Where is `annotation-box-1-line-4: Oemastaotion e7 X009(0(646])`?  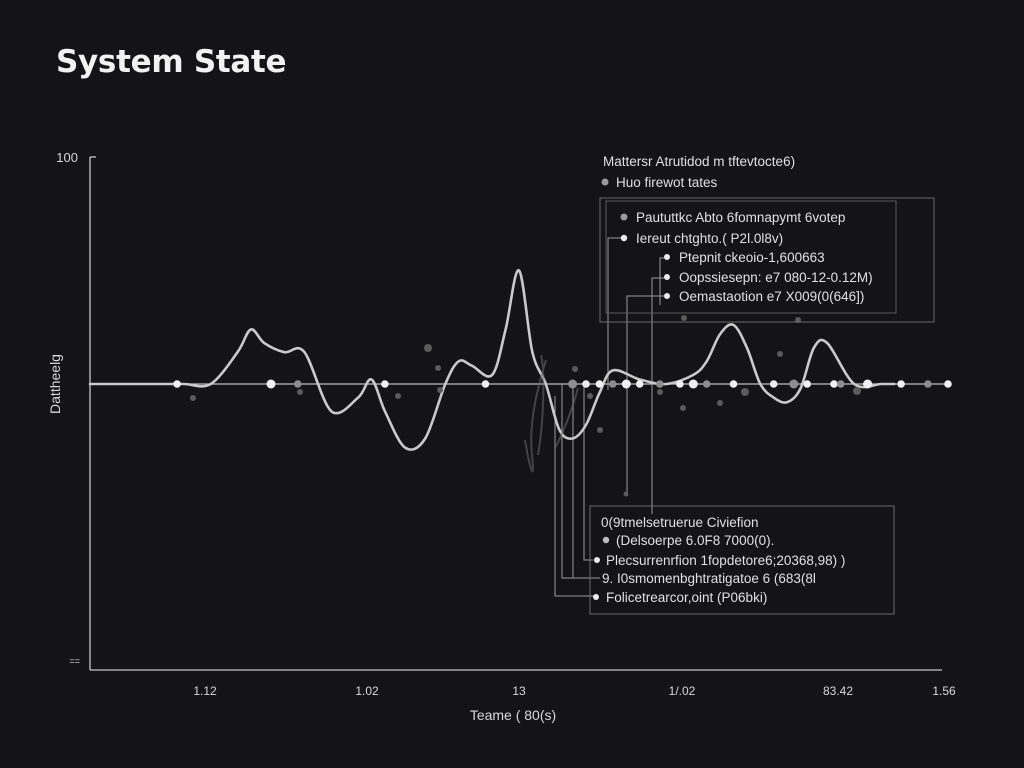 annotation-box-1-line-4: Oemastaotion e7 X009(0(646]) is located at coordinates (771, 296).